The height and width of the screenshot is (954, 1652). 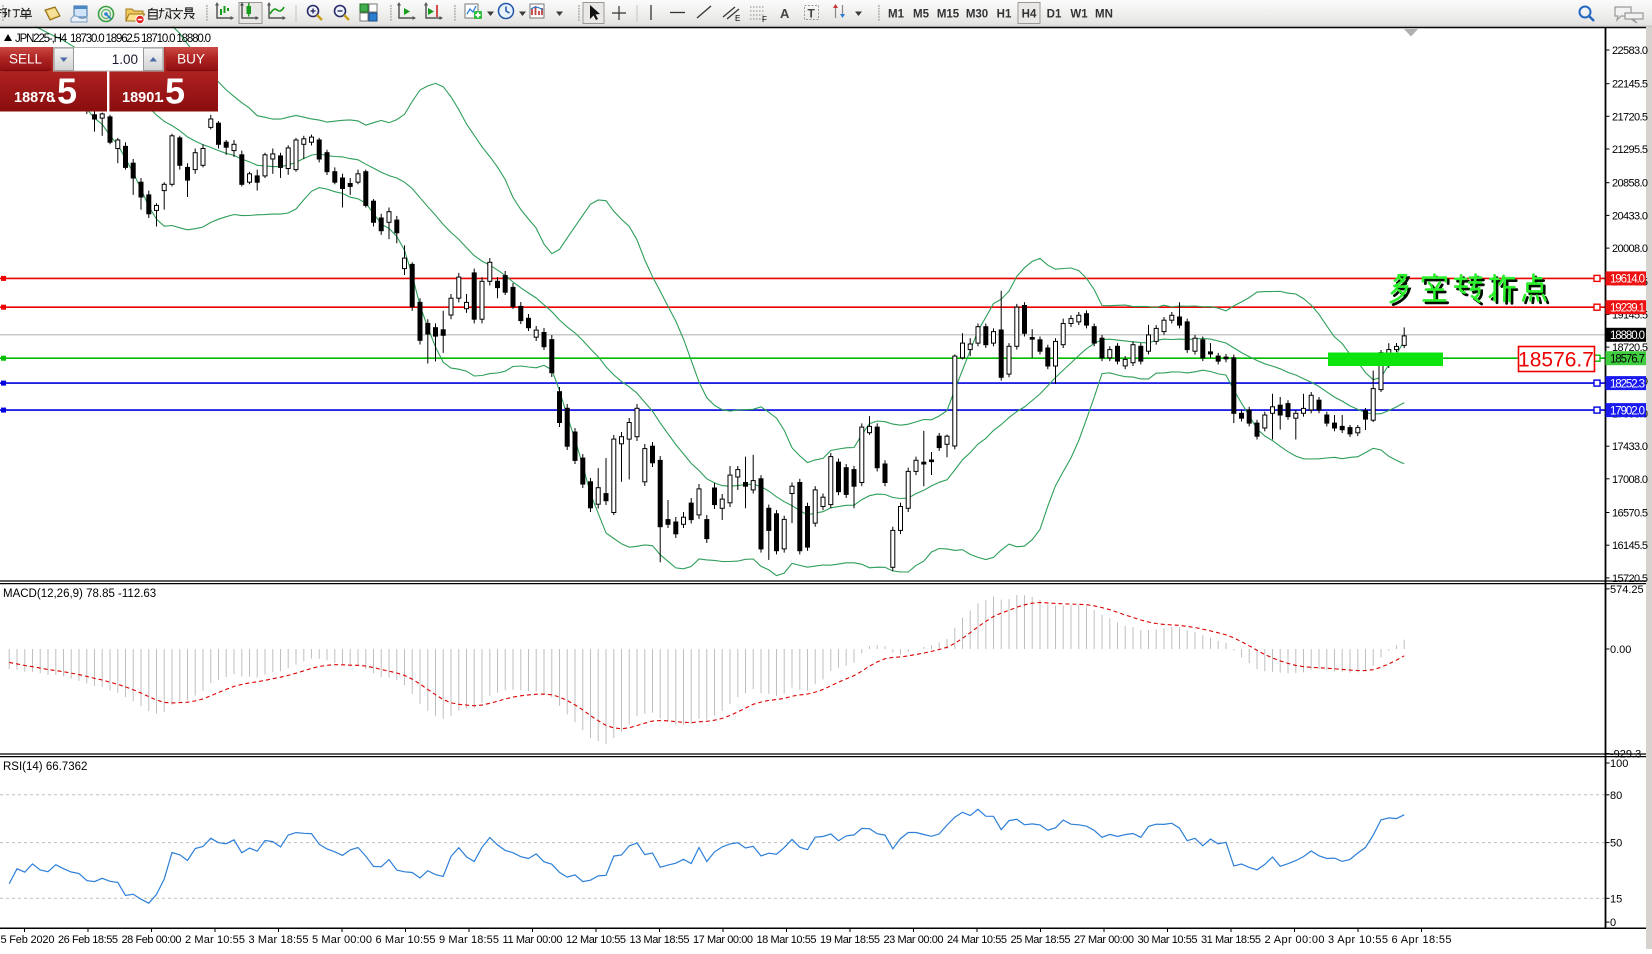 I want to click on svg-text: 25 Mar 18:55, so click(x=1041, y=940).